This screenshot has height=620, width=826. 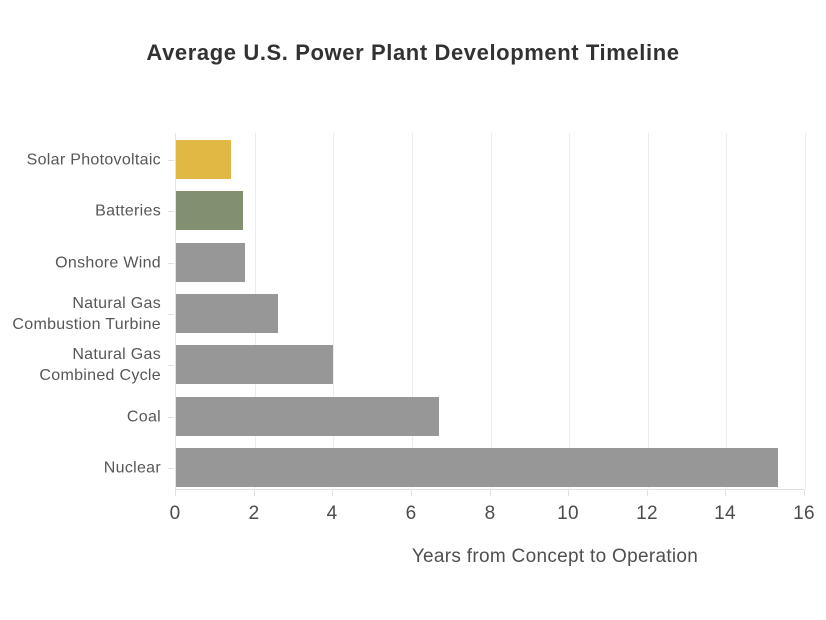 What do you see at coordinates (411, 513) in the screenshot?
I see `x-tick-label: 6` at bounding box center [411, 513].